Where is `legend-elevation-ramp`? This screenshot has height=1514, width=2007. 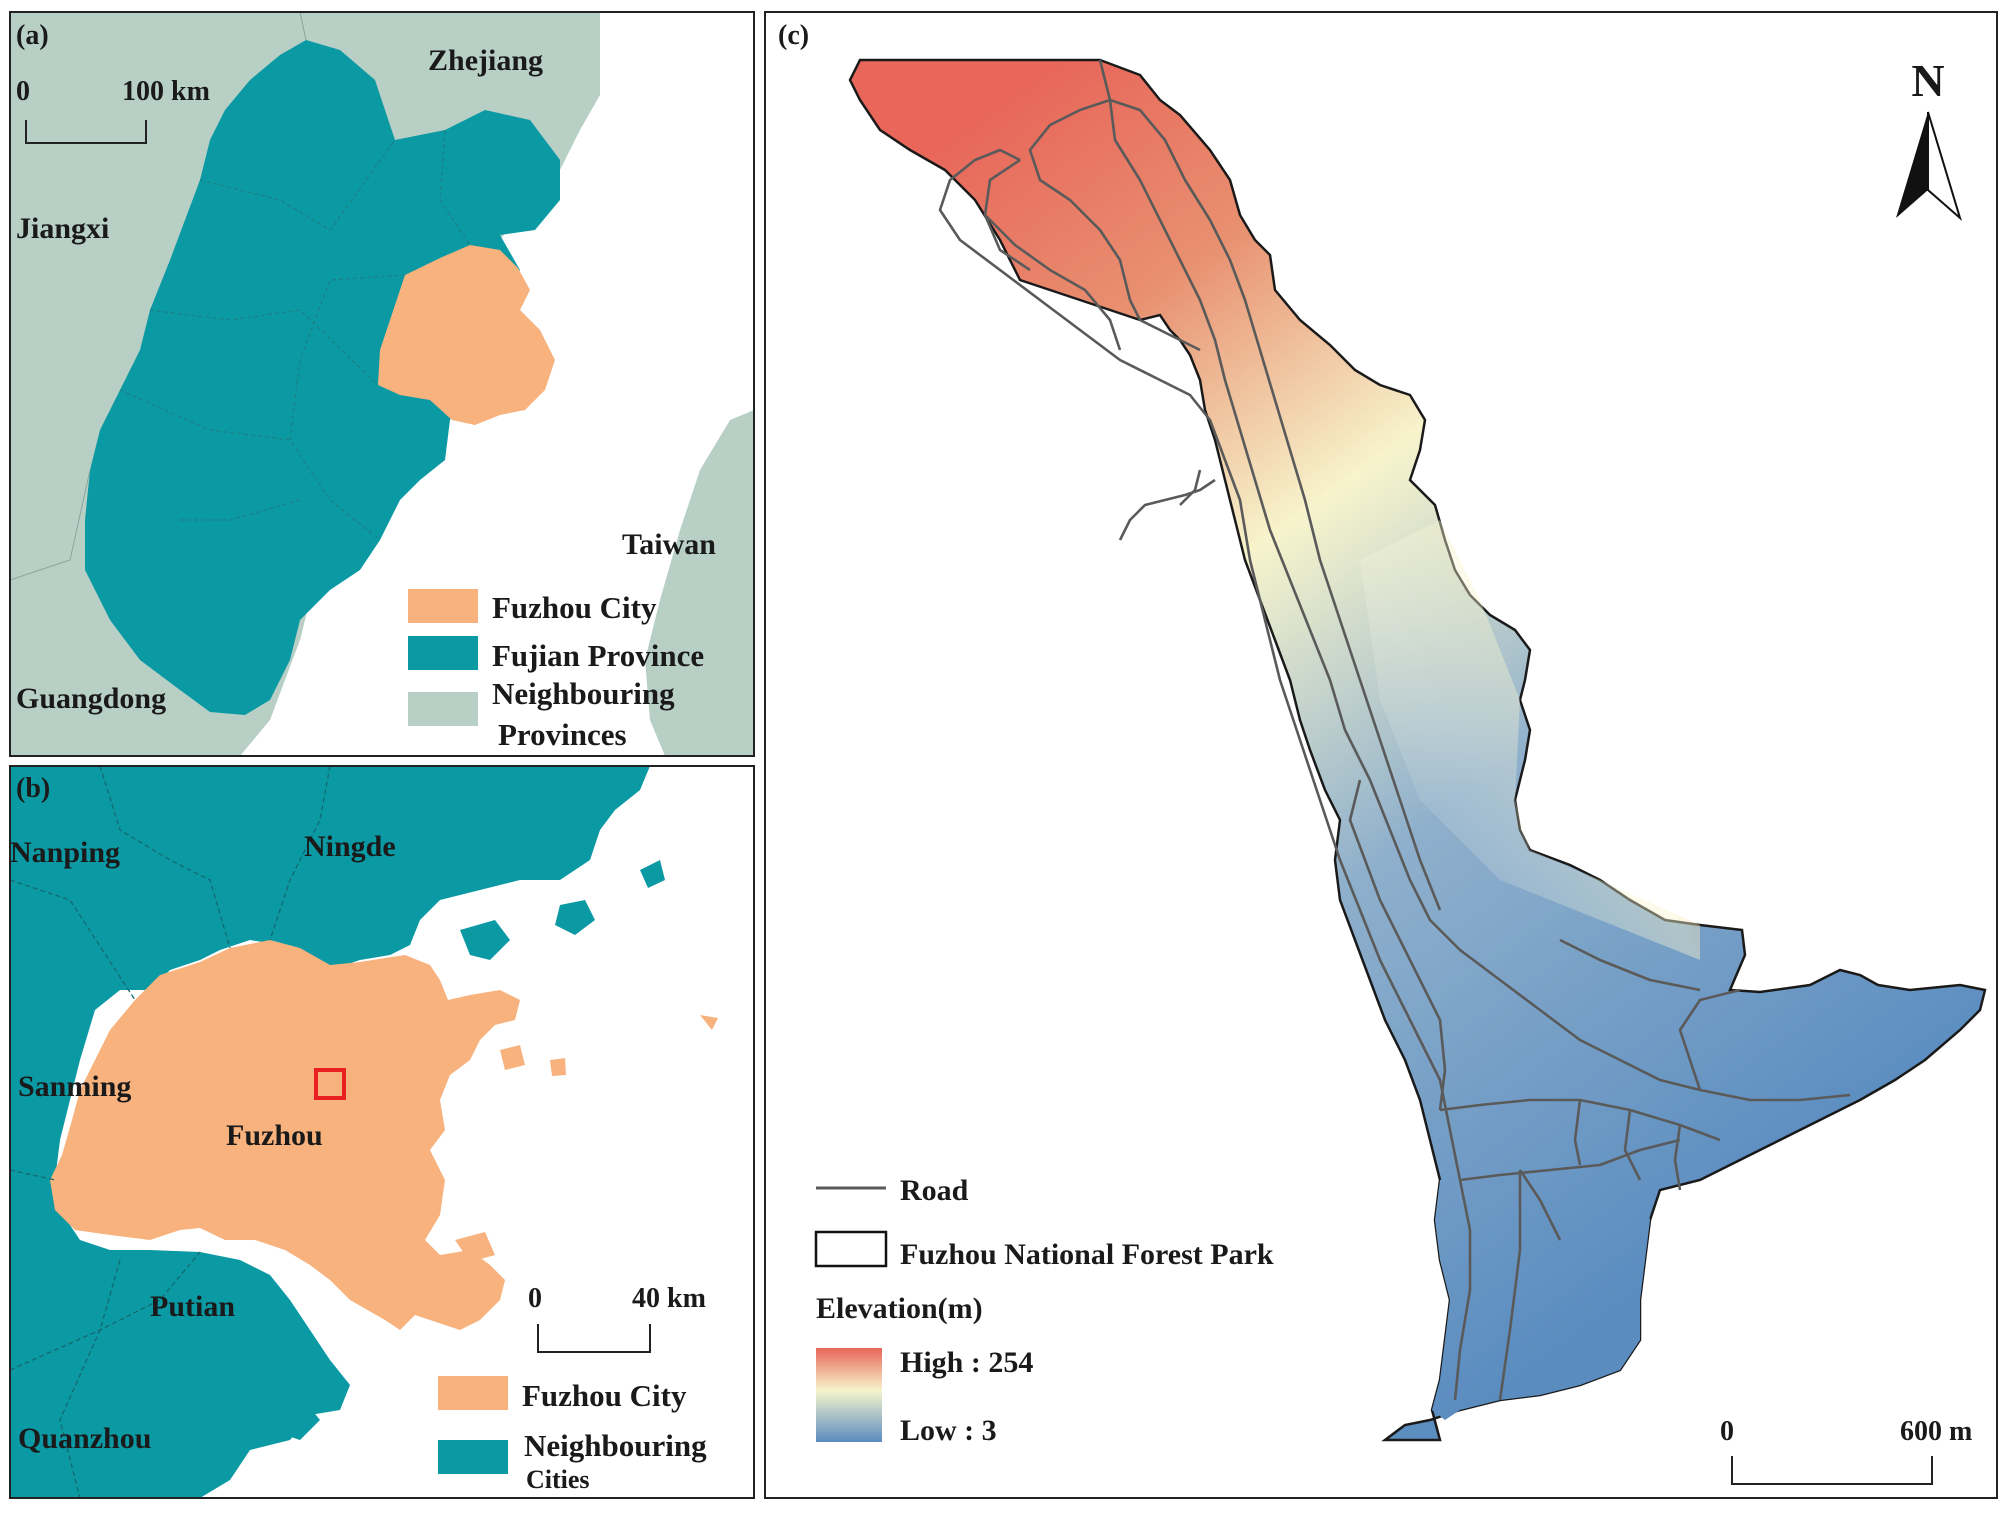 legend-elevation-ramp is located at coordinates (849, 1395).